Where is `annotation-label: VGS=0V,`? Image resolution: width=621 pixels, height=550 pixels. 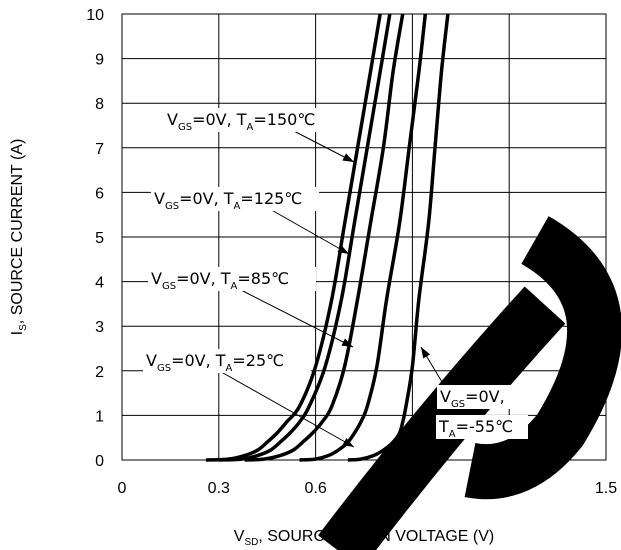
annotation-label: VGS=0V, is located at coordinates (472, 398).